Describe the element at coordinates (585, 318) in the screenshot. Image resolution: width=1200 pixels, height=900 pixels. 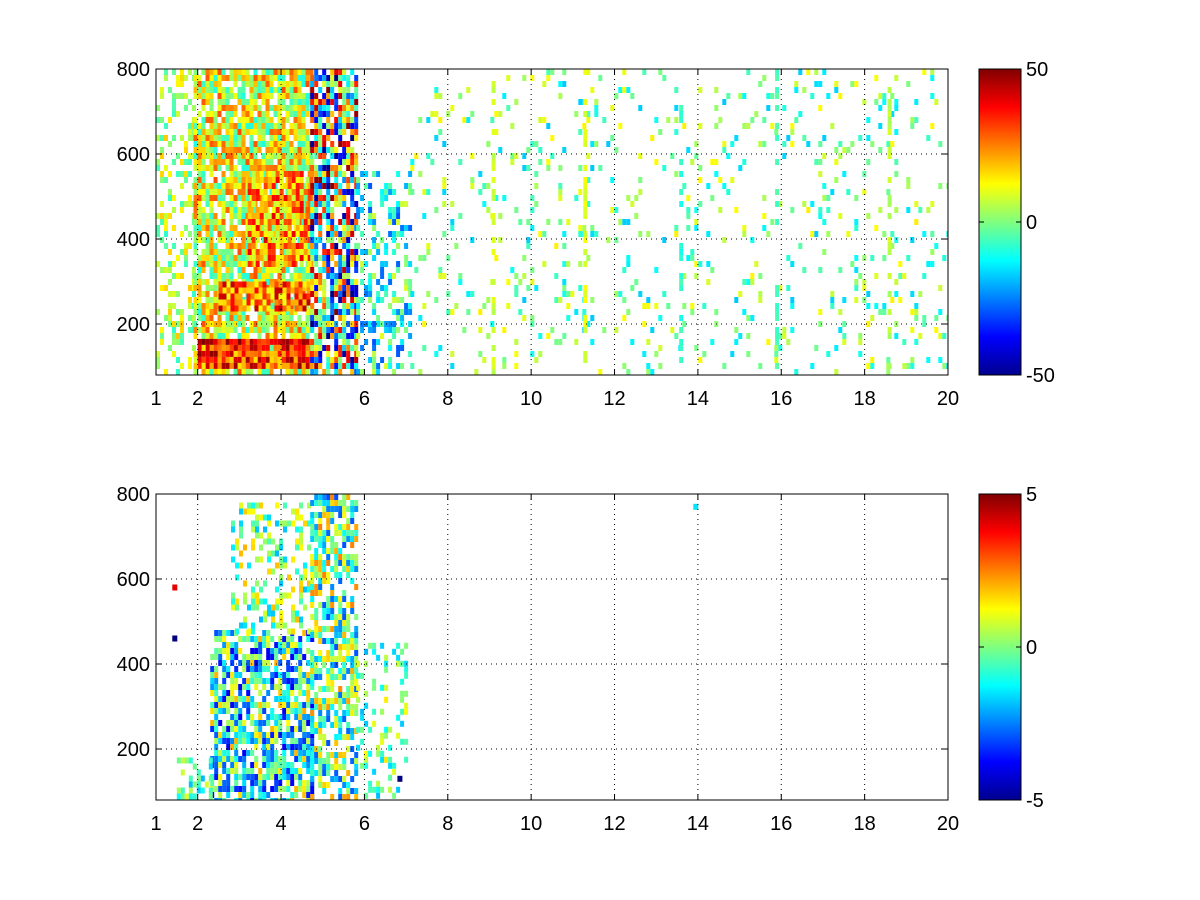
I see `heatmap-stripe-cell` at that location.